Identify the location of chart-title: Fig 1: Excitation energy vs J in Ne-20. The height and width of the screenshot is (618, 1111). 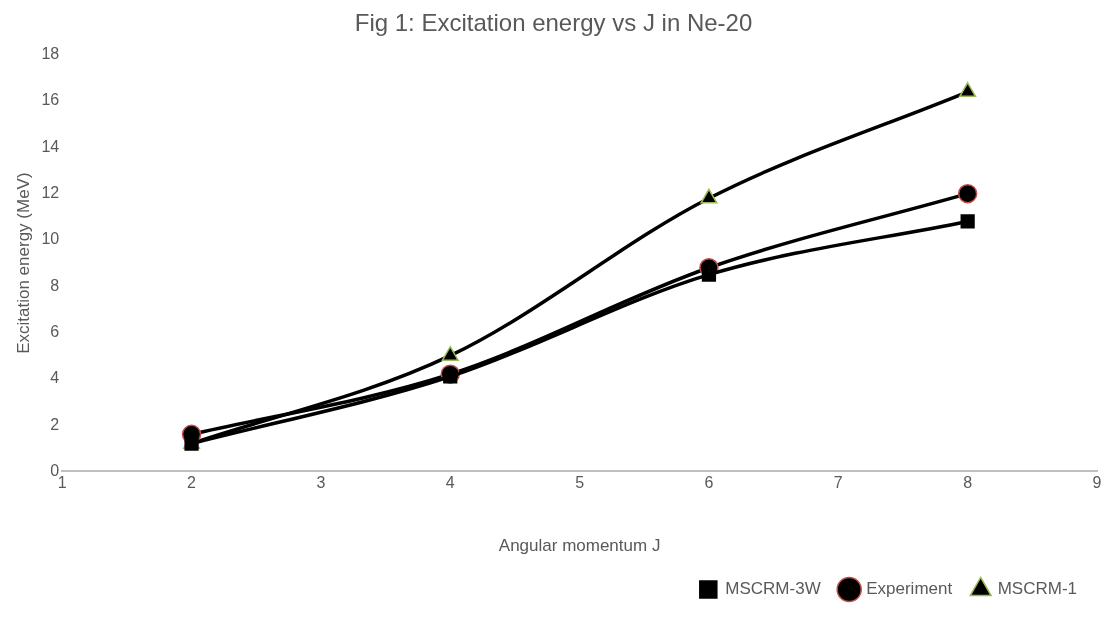
(553, 23).